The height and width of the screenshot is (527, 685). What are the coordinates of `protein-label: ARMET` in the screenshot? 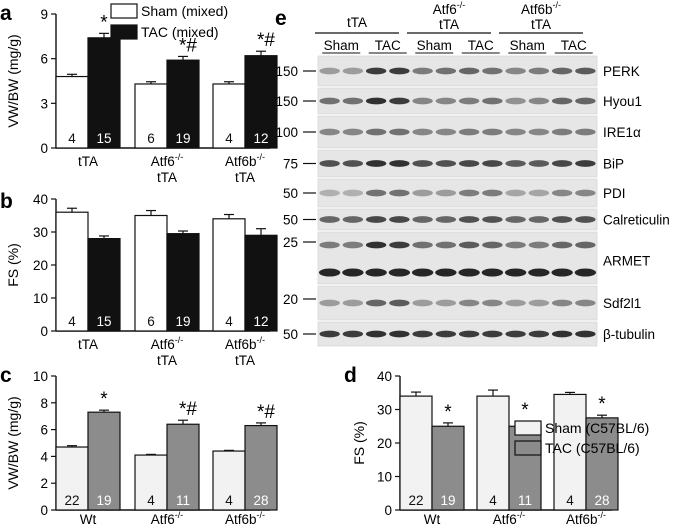 It's located at (626, 261).